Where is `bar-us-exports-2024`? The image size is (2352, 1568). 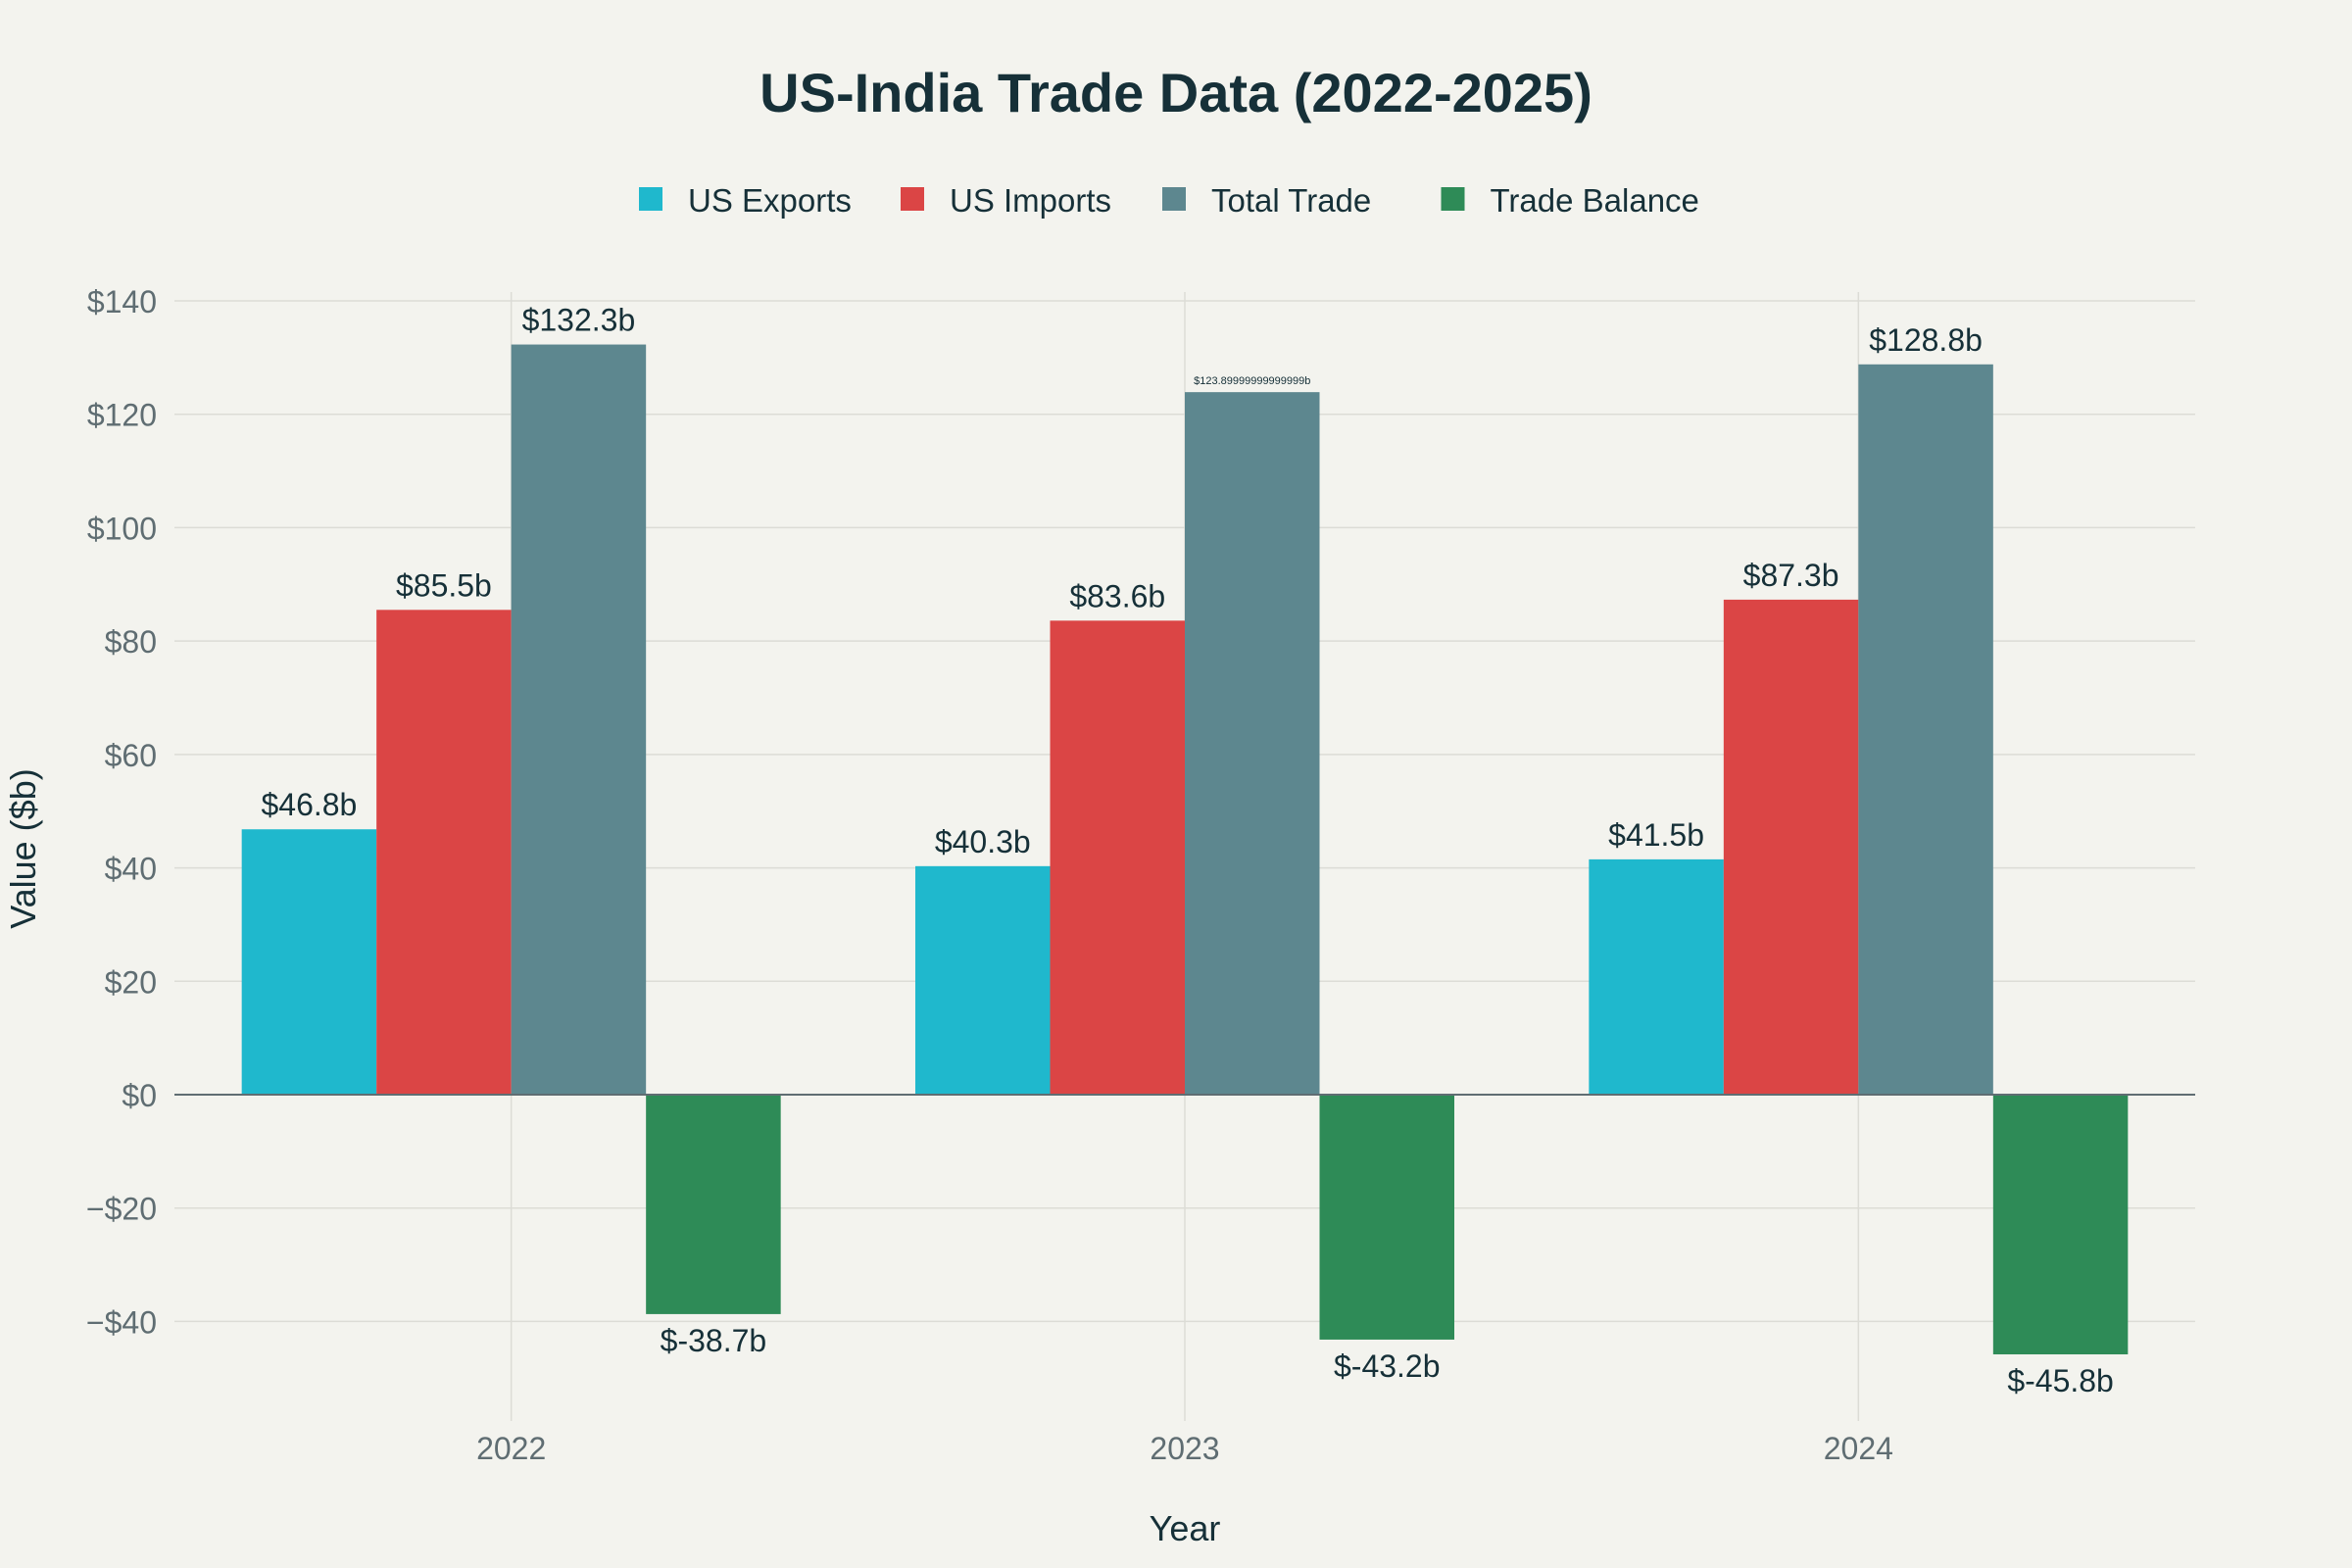 bar-us-exports-2024 is located at coordinates (1656, 976).